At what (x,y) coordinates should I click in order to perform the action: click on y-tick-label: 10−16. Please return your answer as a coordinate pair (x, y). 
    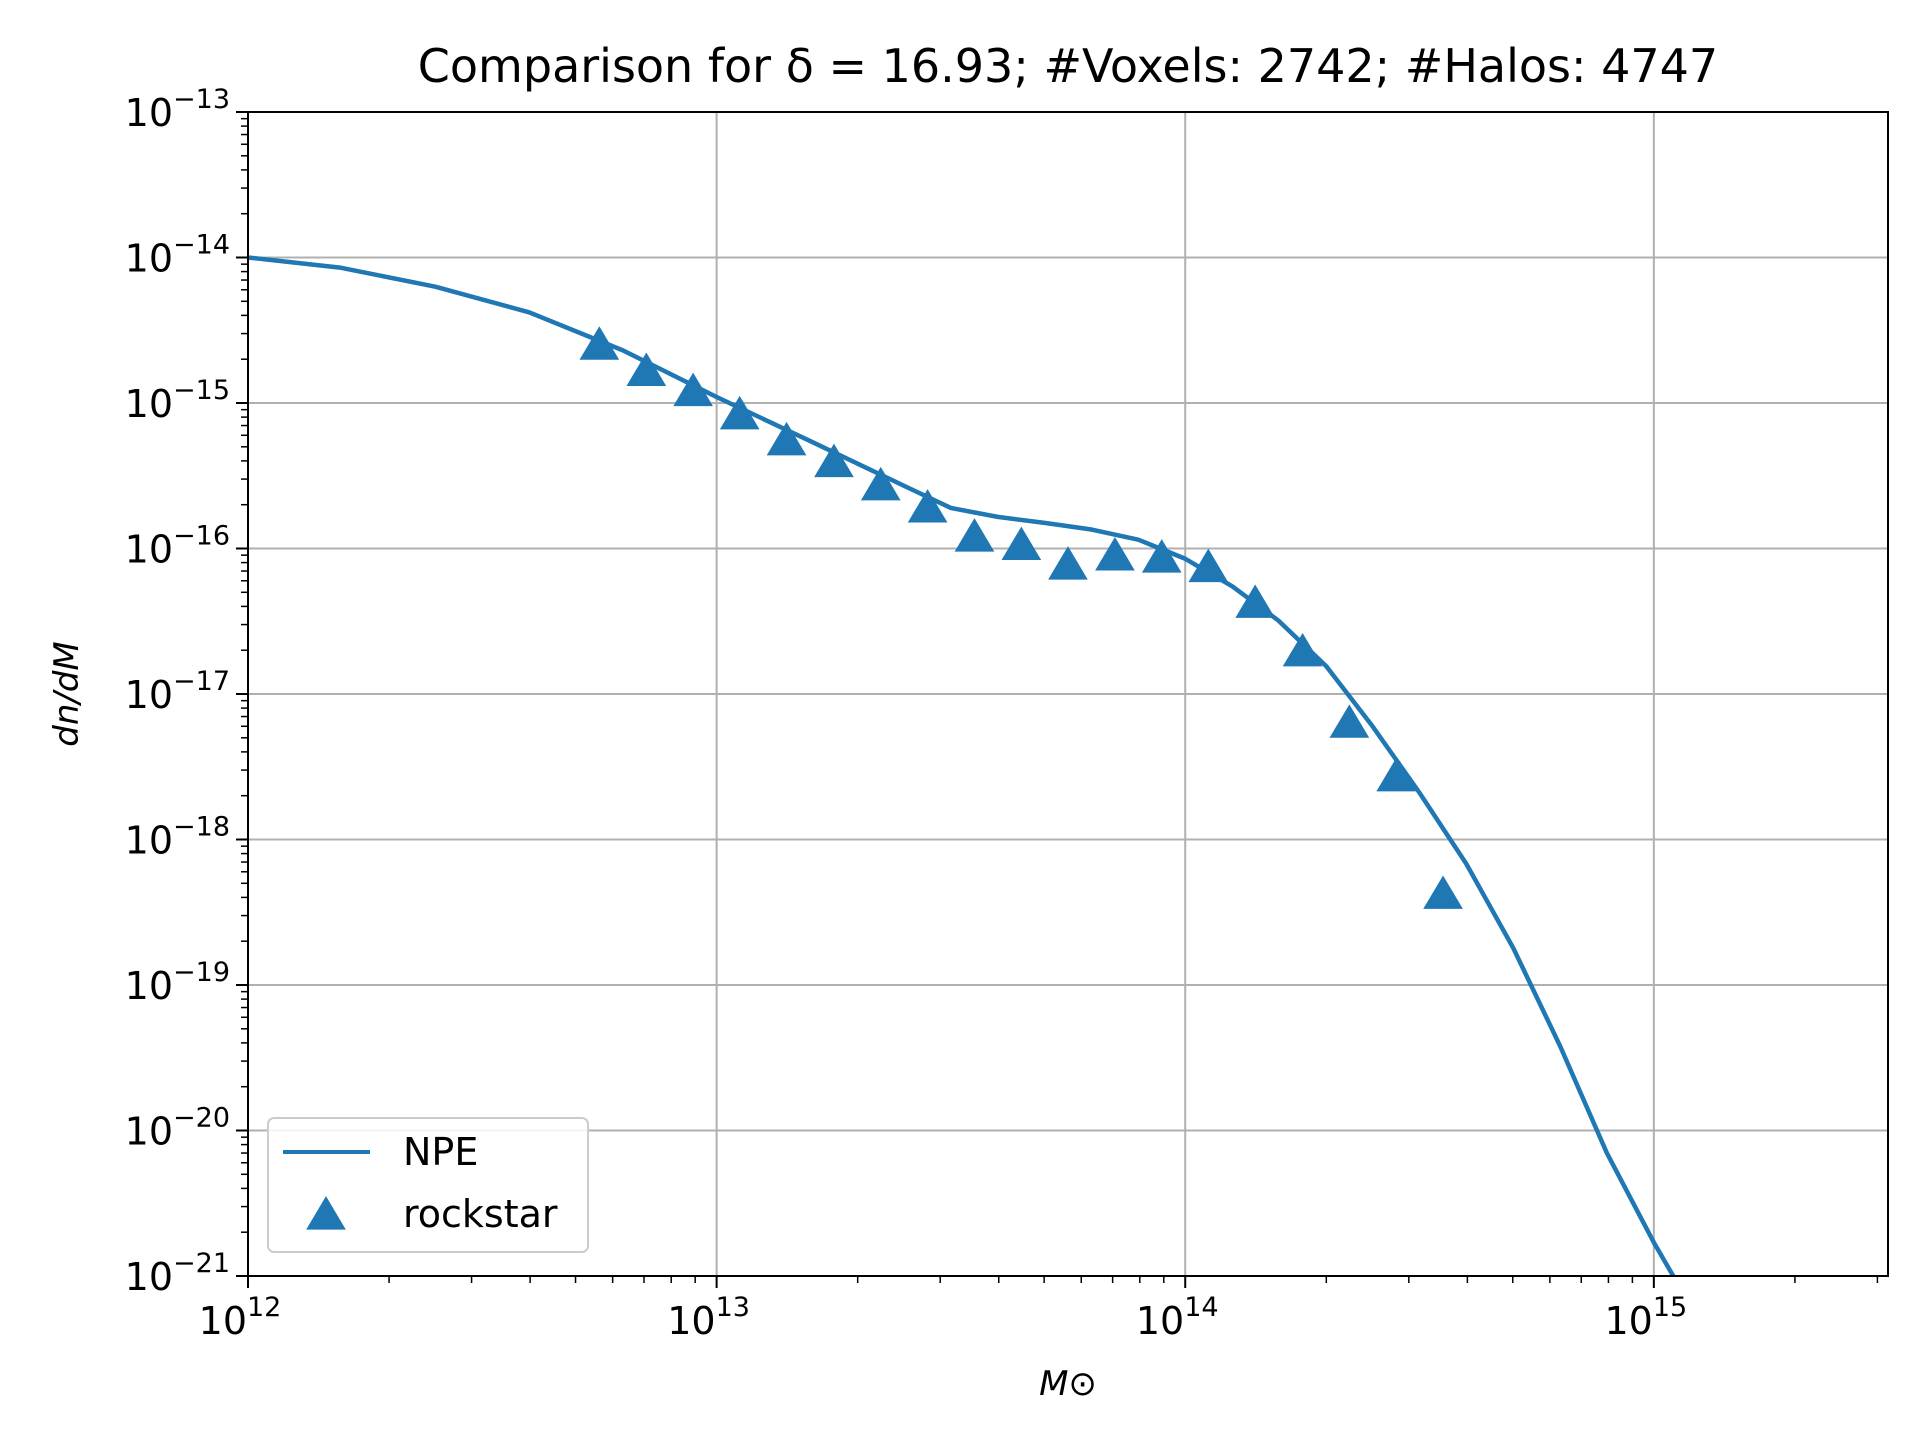
    Looking at the image, I should click on (177, 546).